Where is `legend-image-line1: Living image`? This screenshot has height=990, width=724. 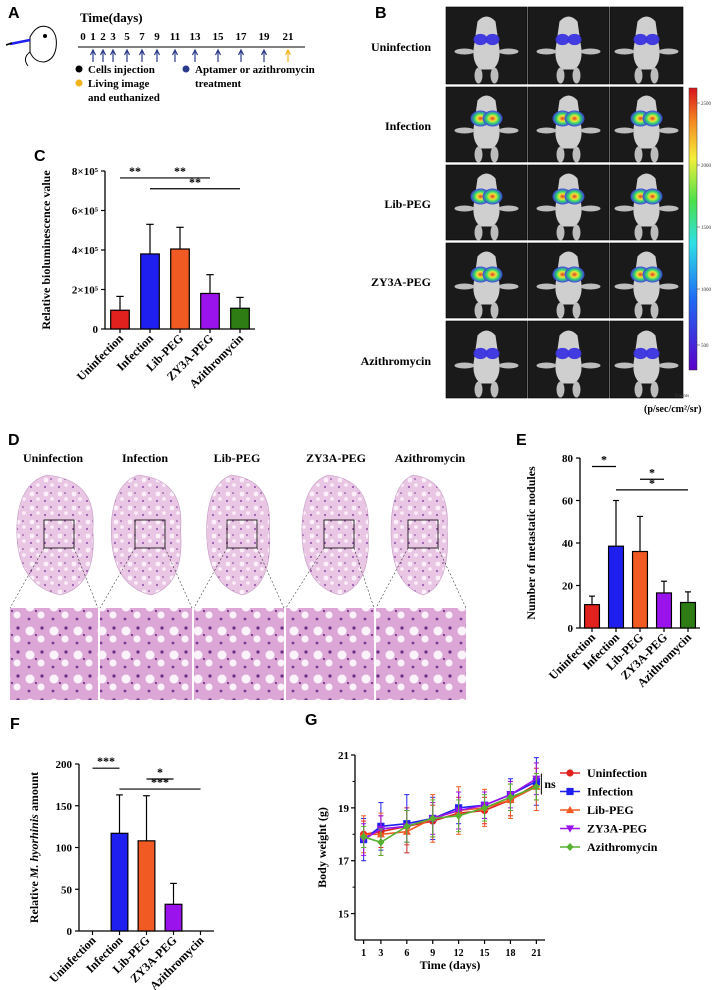
legend-image-line1: Living image is located at coordinates (119, 84).